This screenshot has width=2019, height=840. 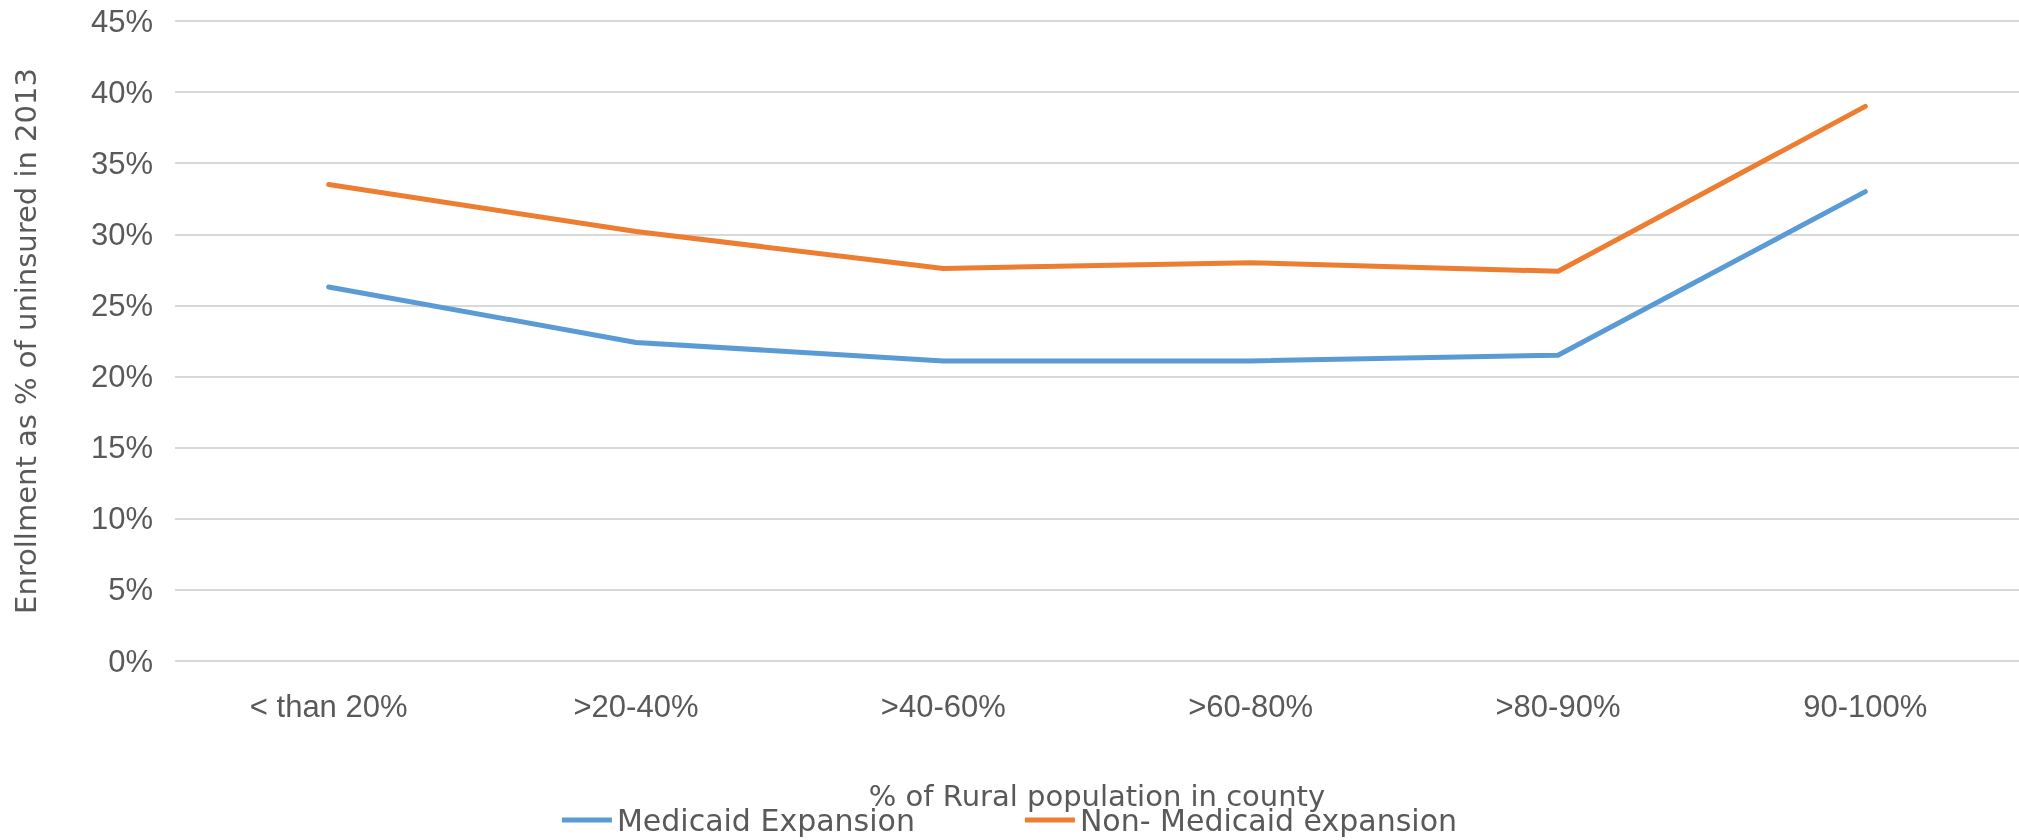 What do you see at coordinates (121, 448) in the screenshot?
I see `y-tick-label: 15%` at bounding box center [121, 448].